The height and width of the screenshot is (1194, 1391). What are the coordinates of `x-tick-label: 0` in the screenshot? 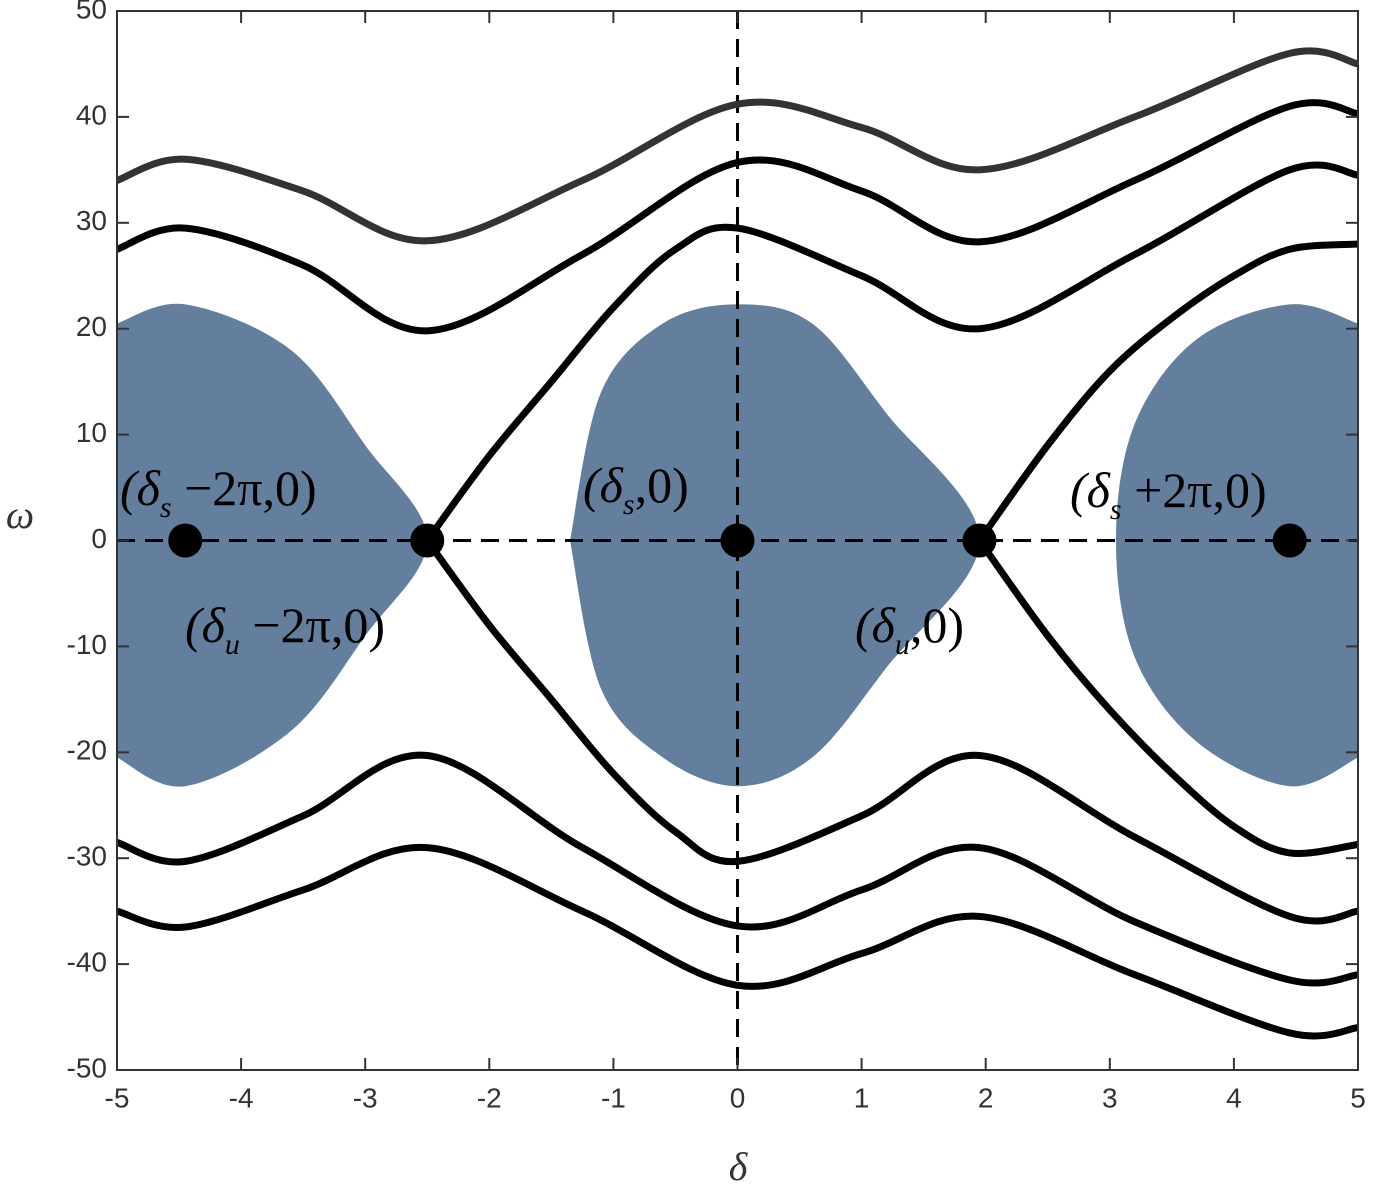 It's located at (738, 1097).